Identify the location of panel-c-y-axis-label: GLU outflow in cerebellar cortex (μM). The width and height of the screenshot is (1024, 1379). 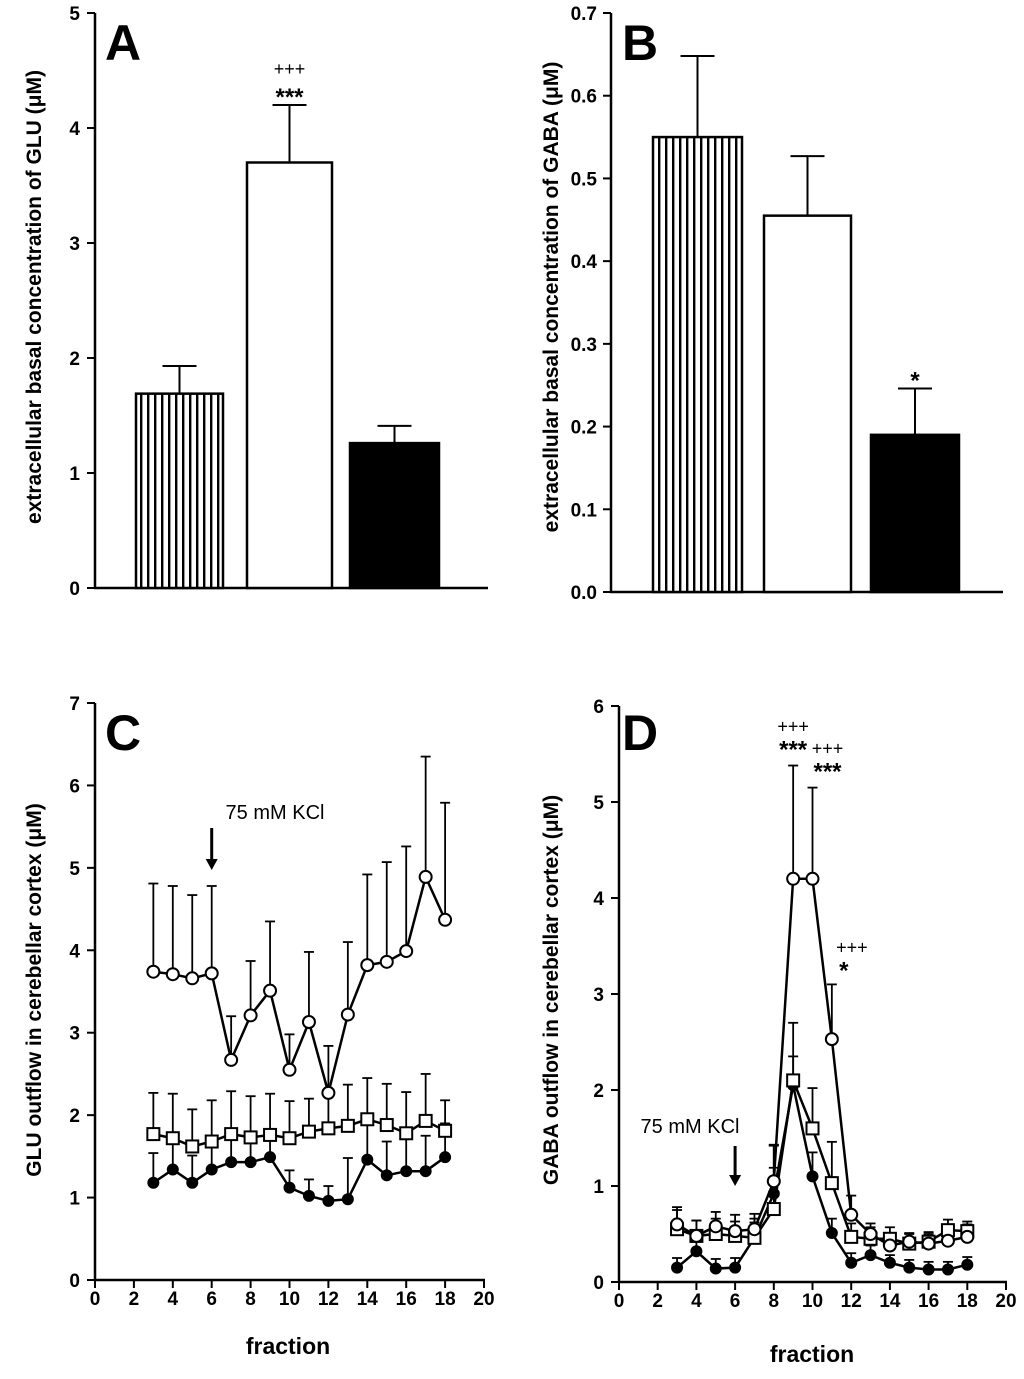
(34, 989).